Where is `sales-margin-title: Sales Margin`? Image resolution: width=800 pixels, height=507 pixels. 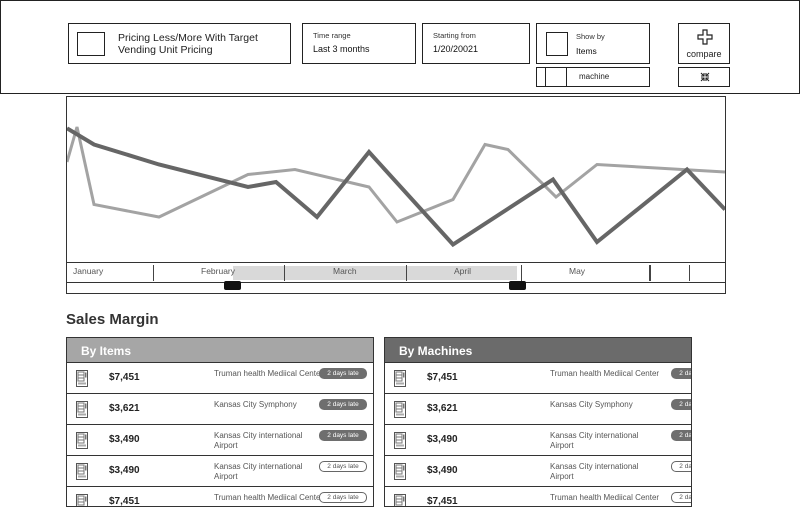 sales-margin-title: Sales Margin is located at coordinates (112, 319).